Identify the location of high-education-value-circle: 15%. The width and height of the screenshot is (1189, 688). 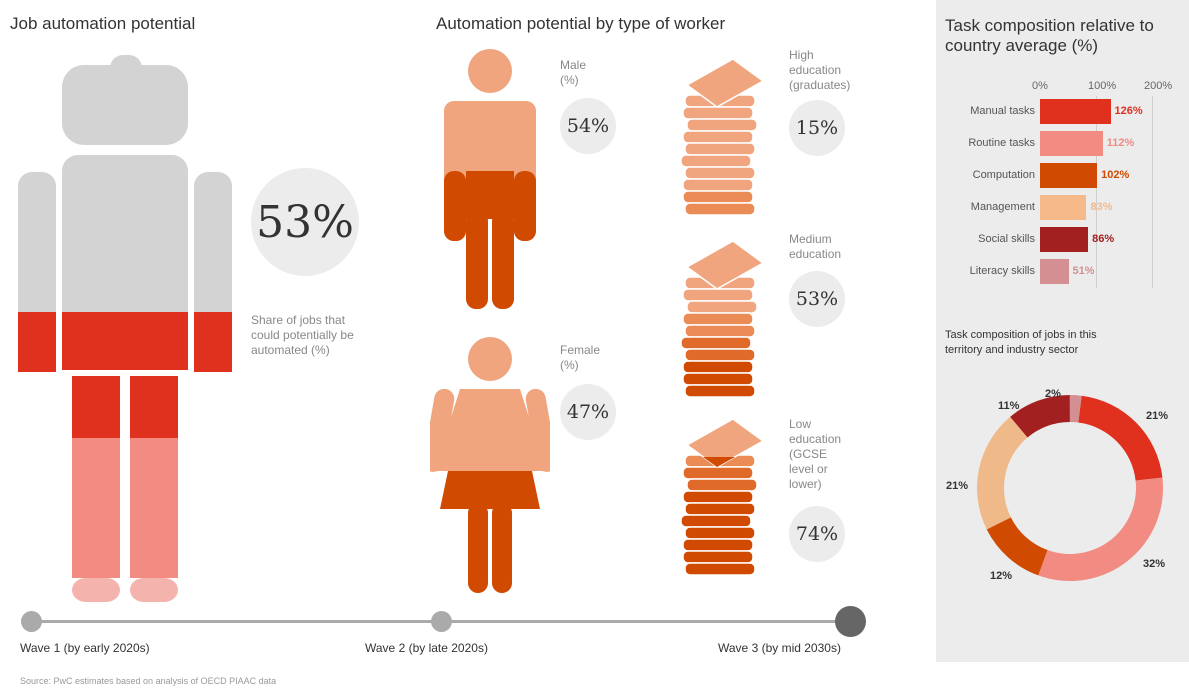
(817, 128).